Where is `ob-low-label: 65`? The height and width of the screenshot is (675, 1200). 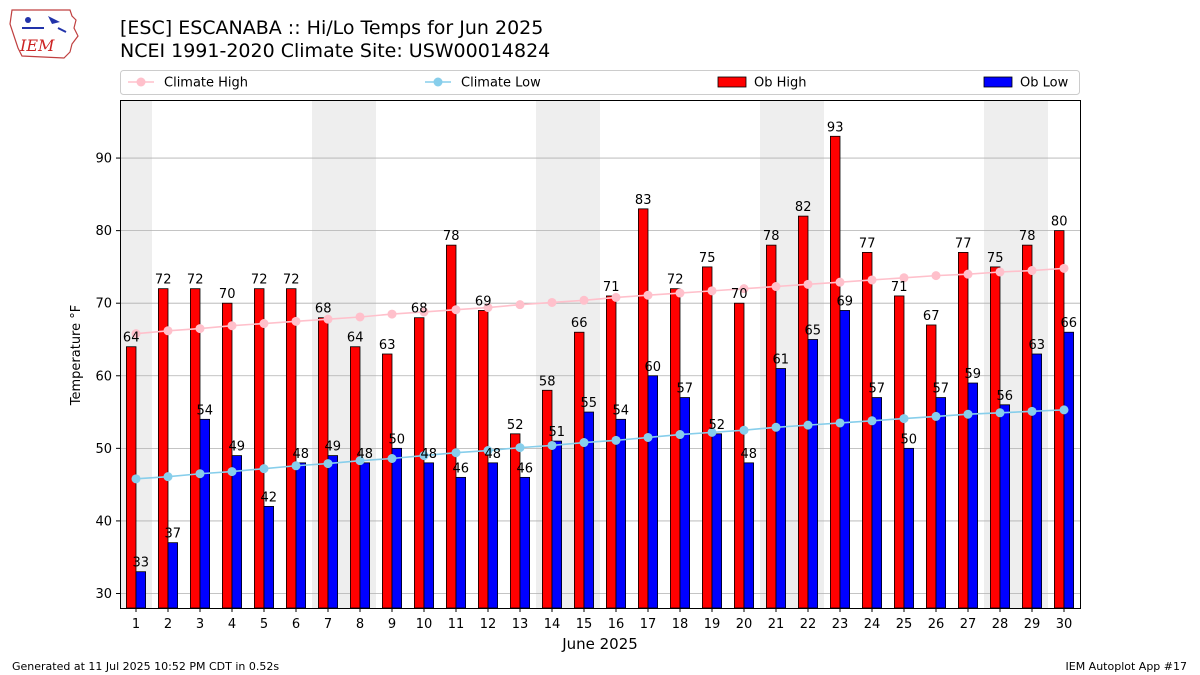 ob-low-label: 65 is located at coordinates (813, 330).